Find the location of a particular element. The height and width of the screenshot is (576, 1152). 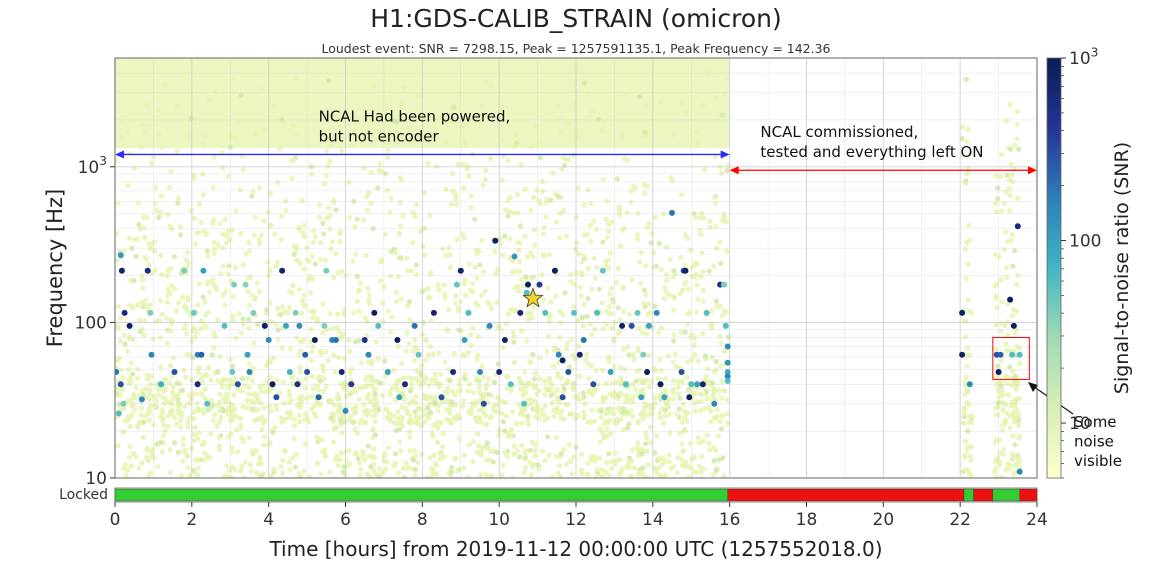

x-tick-label: 6 is located at coordinates (345, 520).